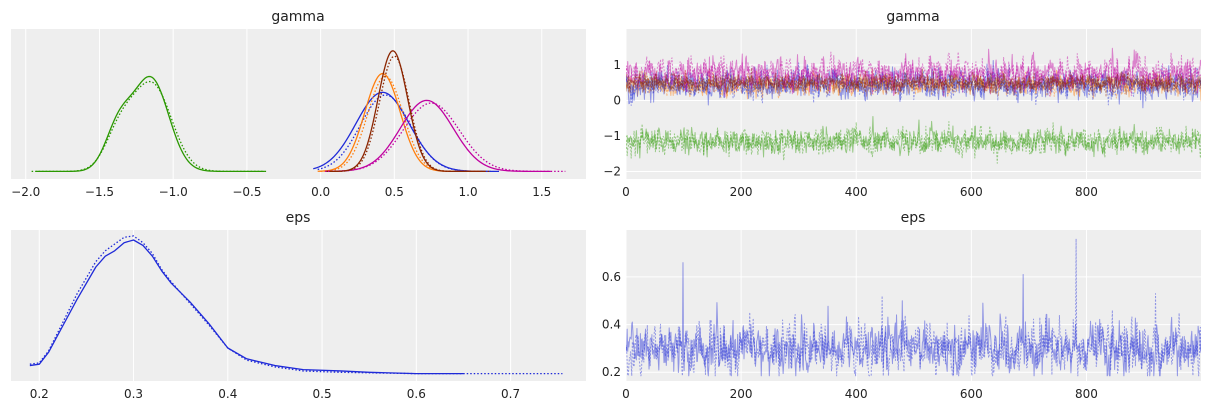 This screenshot has height=411, width=1211. I want to click on y-tick-label: −2, so click(612, 171).